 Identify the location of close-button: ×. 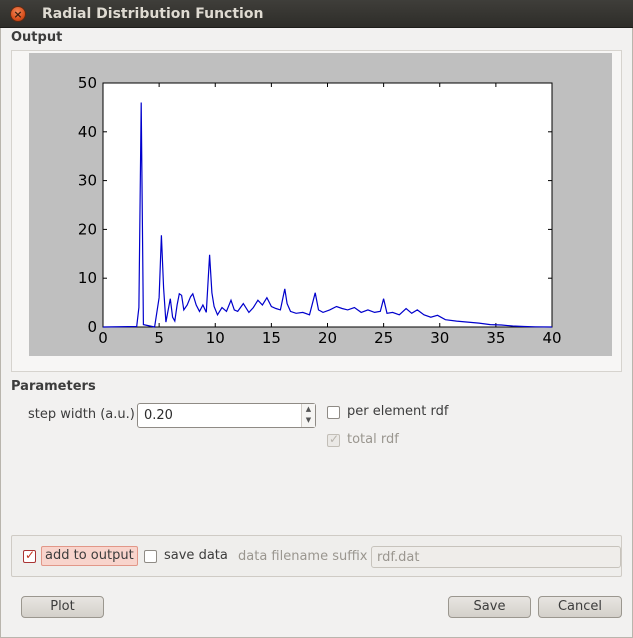
(18, 14).